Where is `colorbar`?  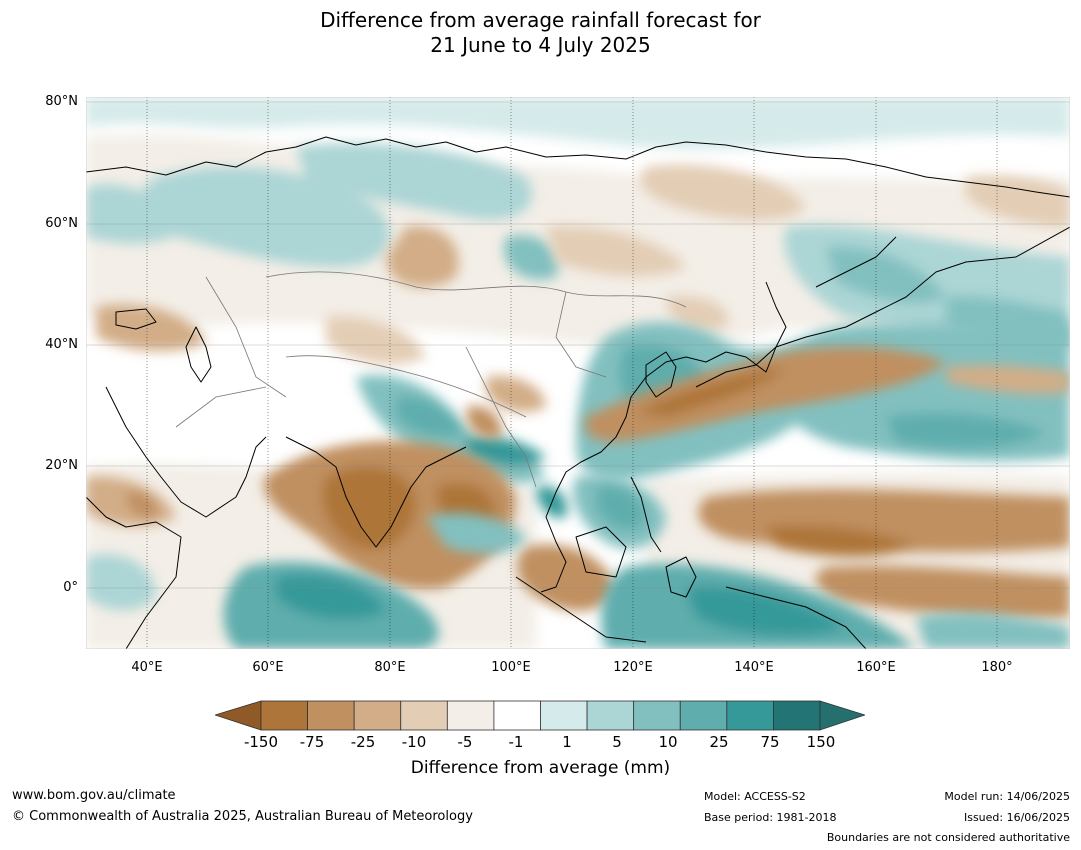 colorbar is located at coordinates (540, 715).